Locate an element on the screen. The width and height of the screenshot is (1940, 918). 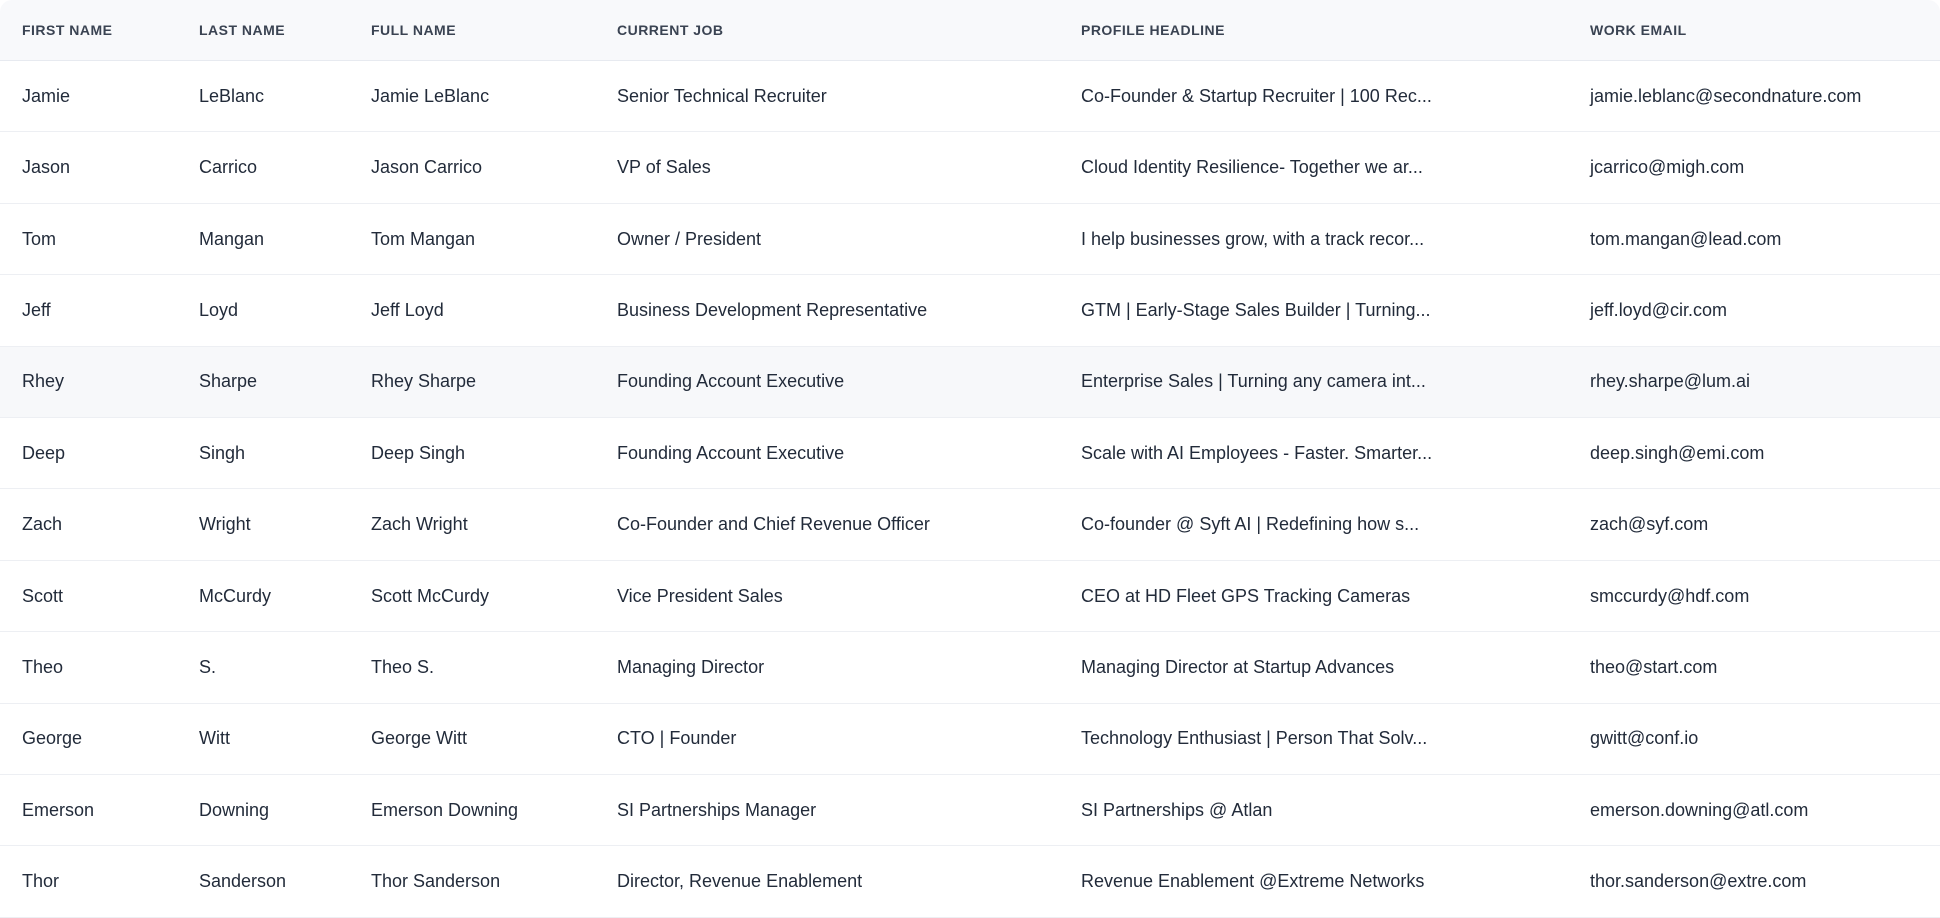
cell-current-job: Vice President Sales is located at coordinates (700, 595).